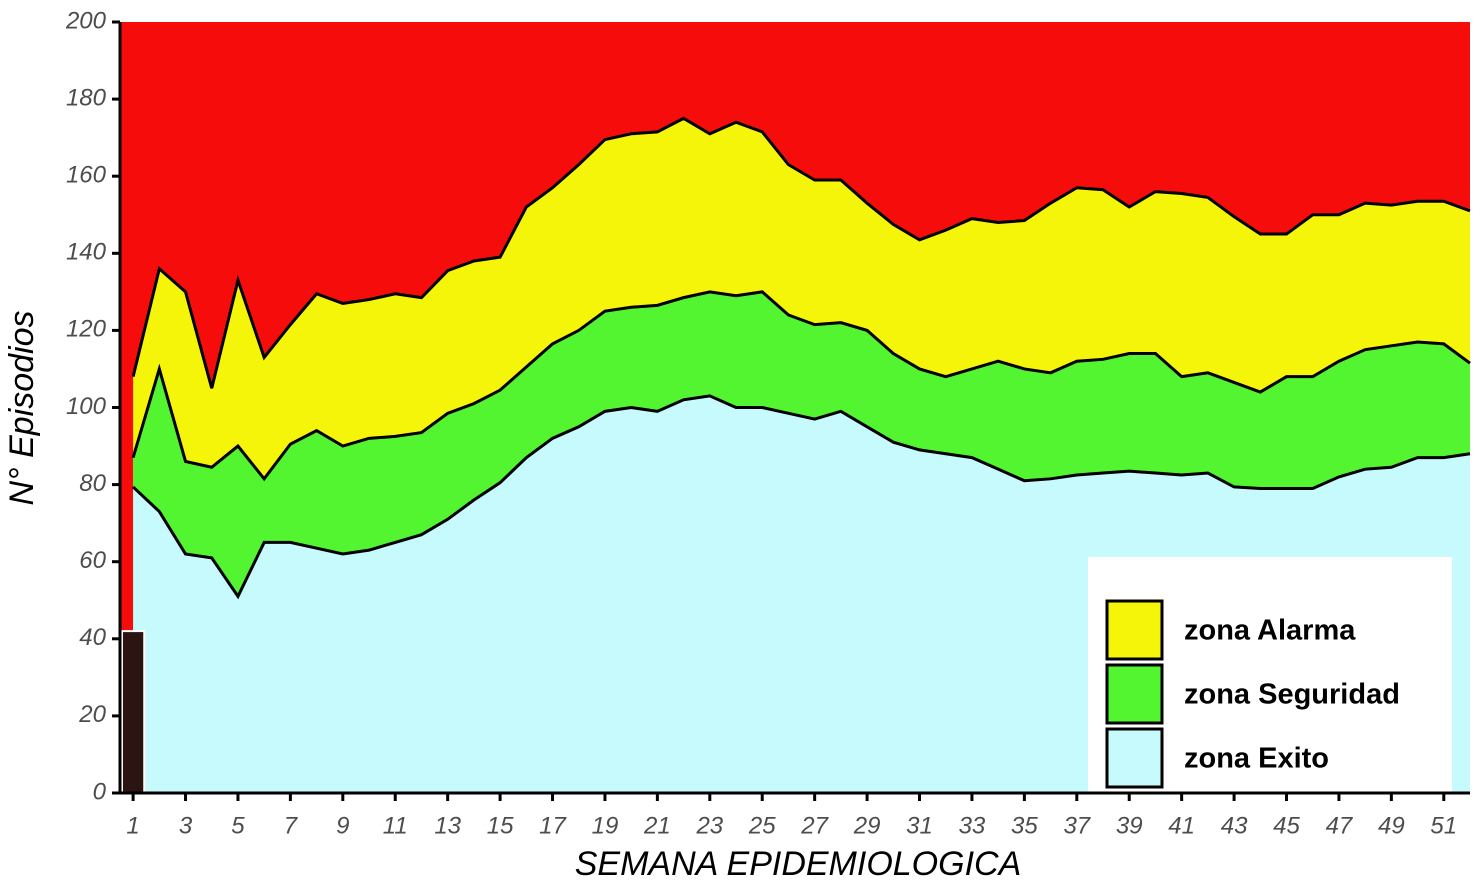  Describe the element at coordinates (132, 825) in the screenshot. I see `x-tick-label: 1` at that location.